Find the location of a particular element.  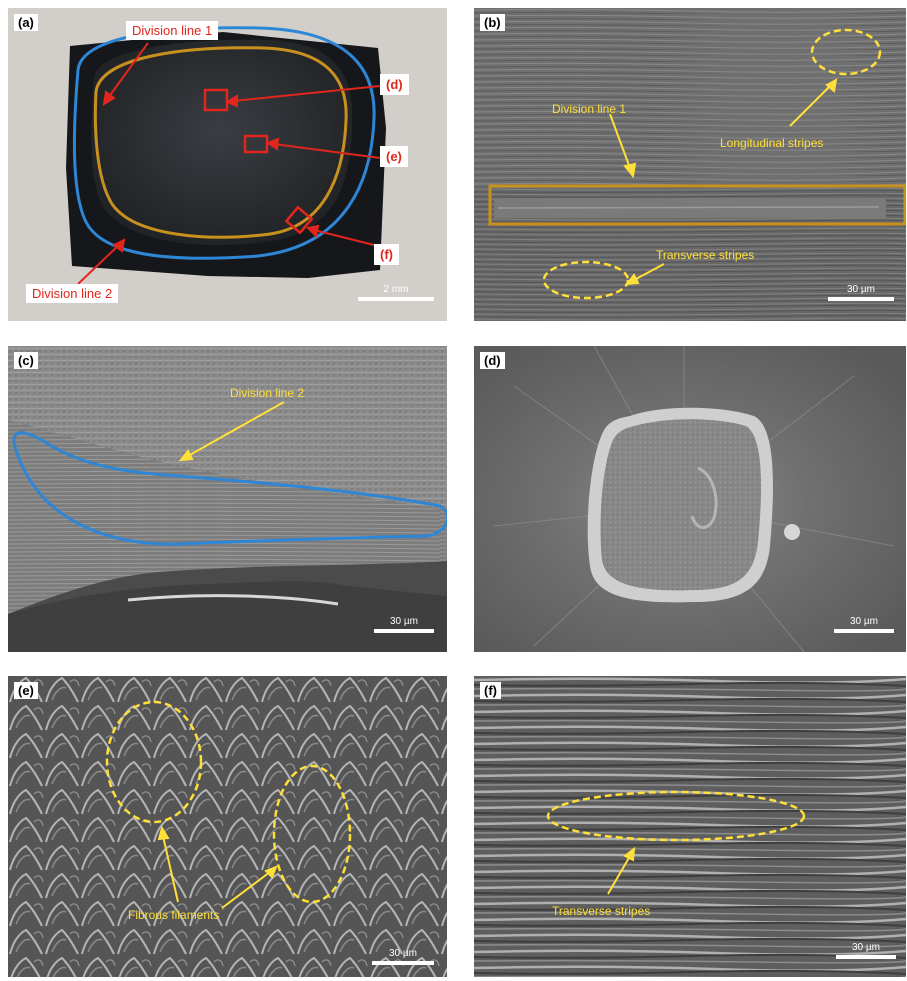

scale-bar-f-text: 30 µm is located at coordinates (866, 947).